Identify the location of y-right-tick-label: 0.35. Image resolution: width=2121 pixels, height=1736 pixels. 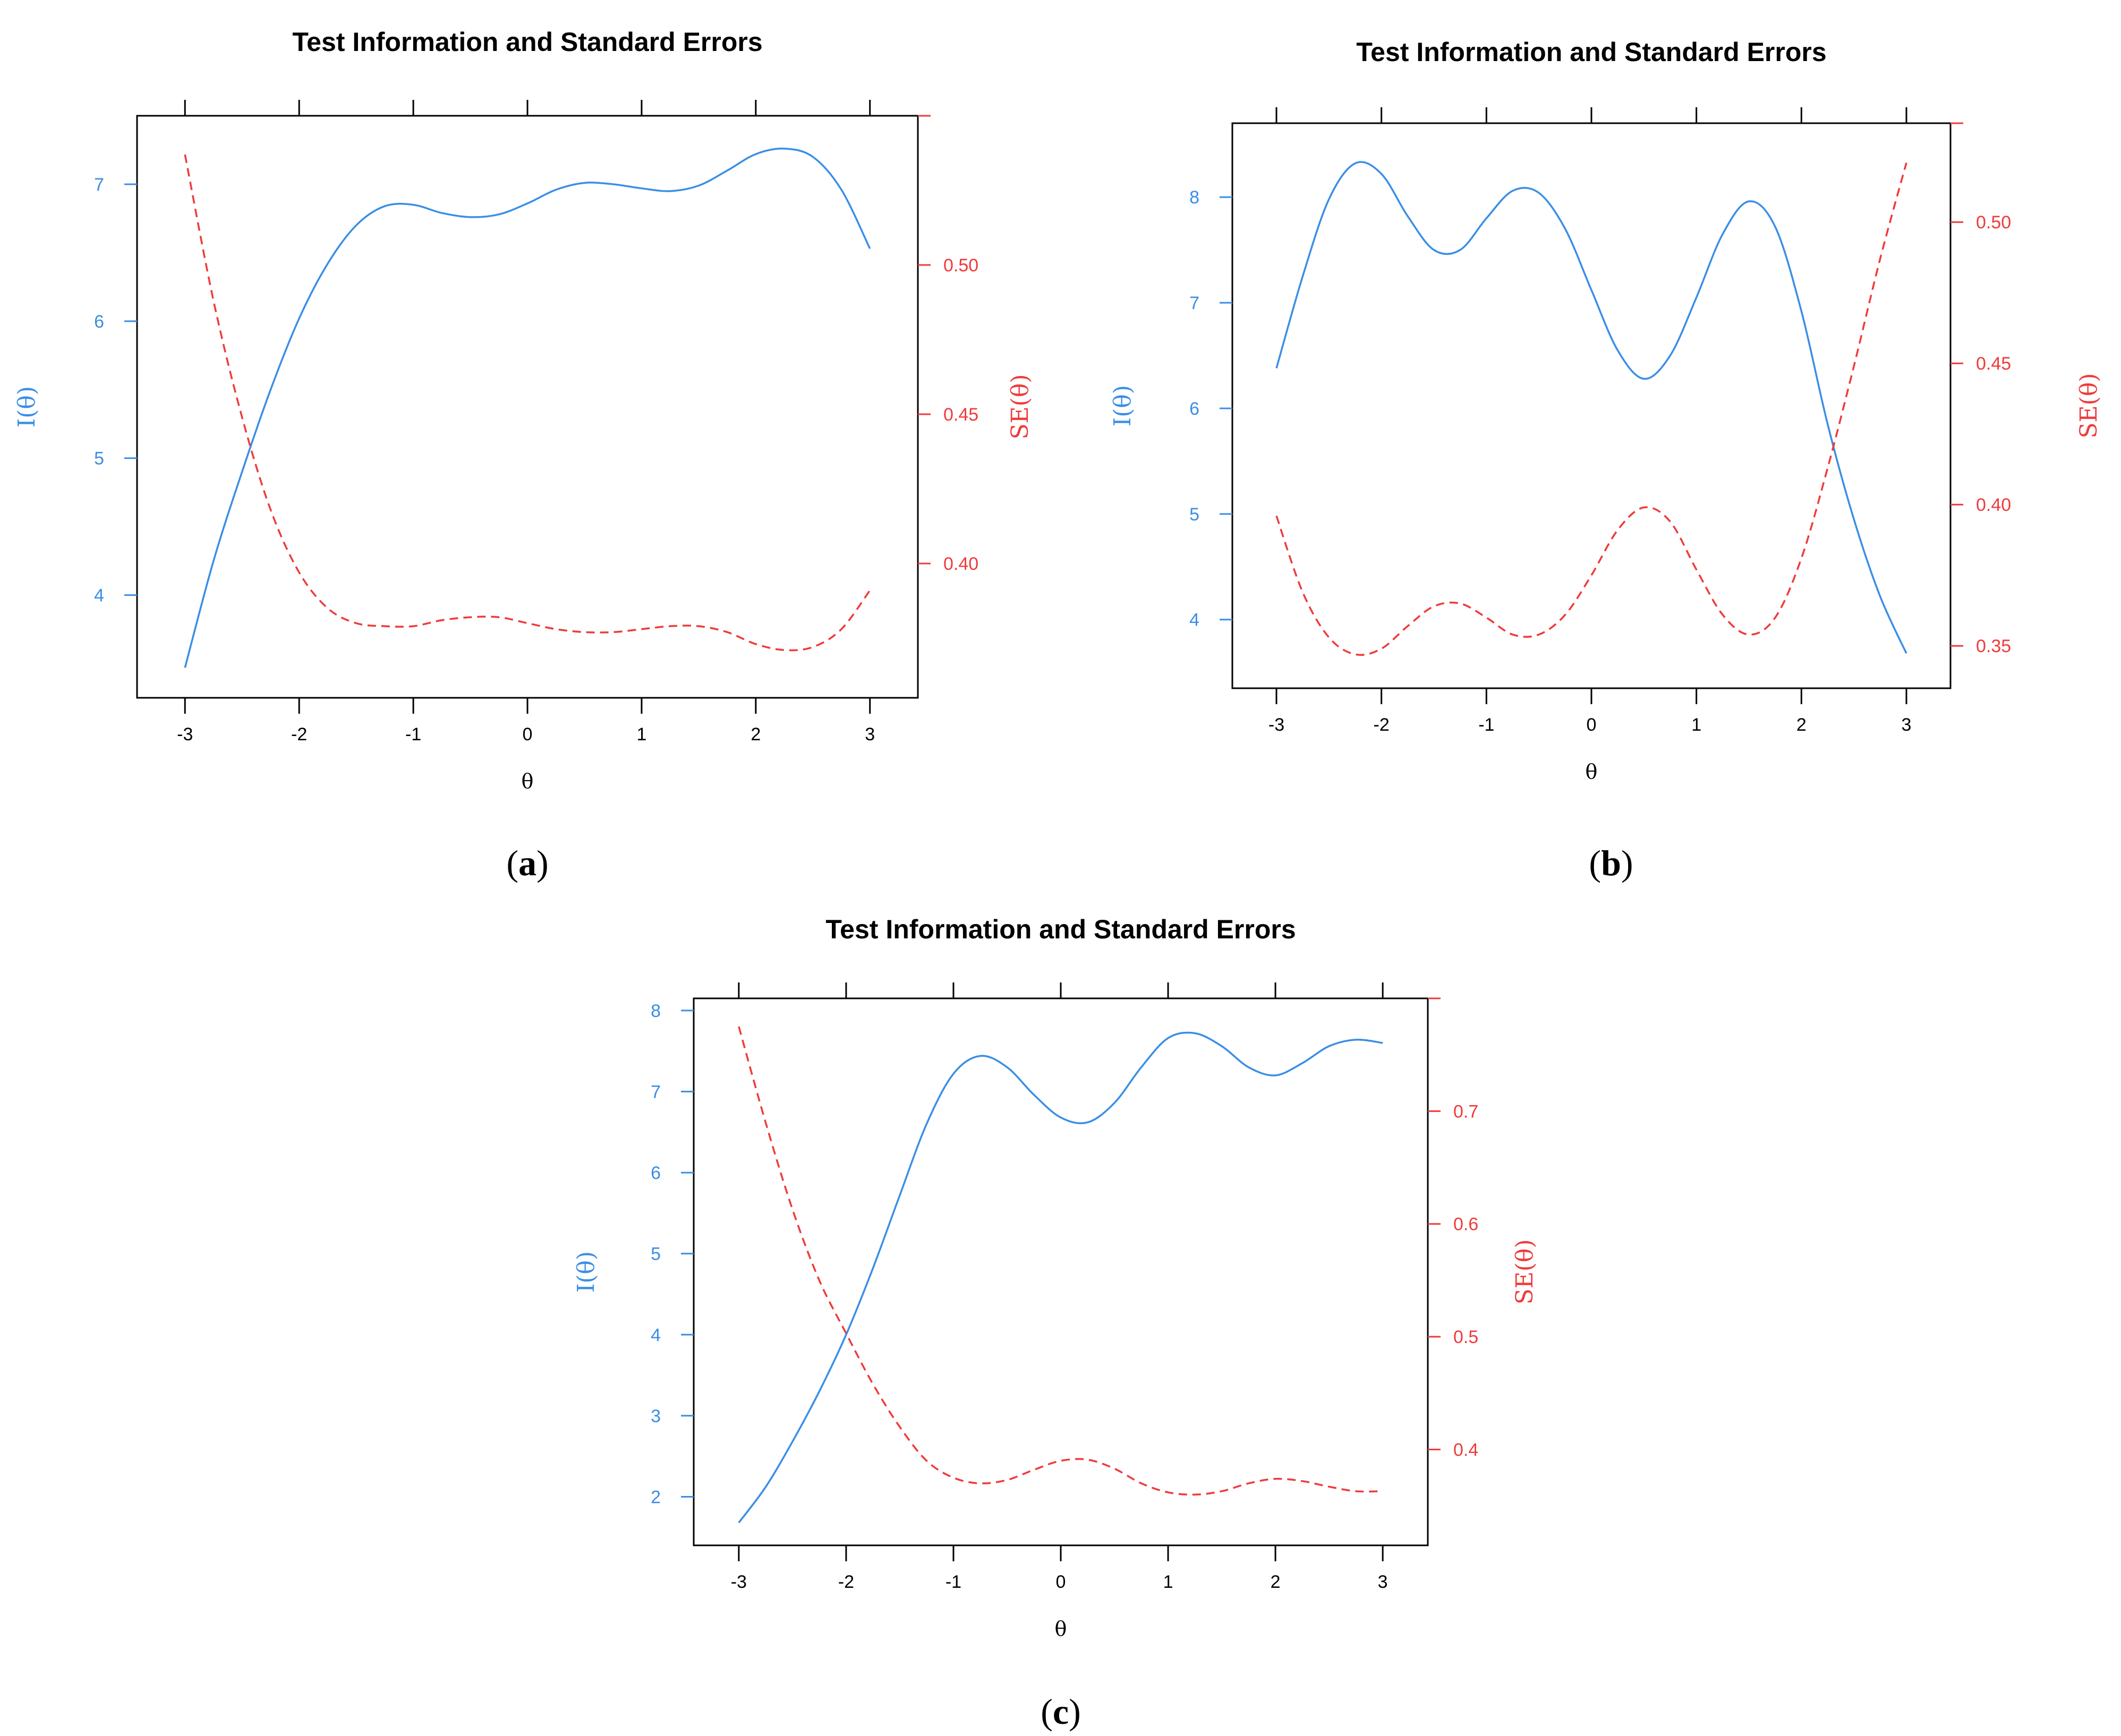
(1994, 646).